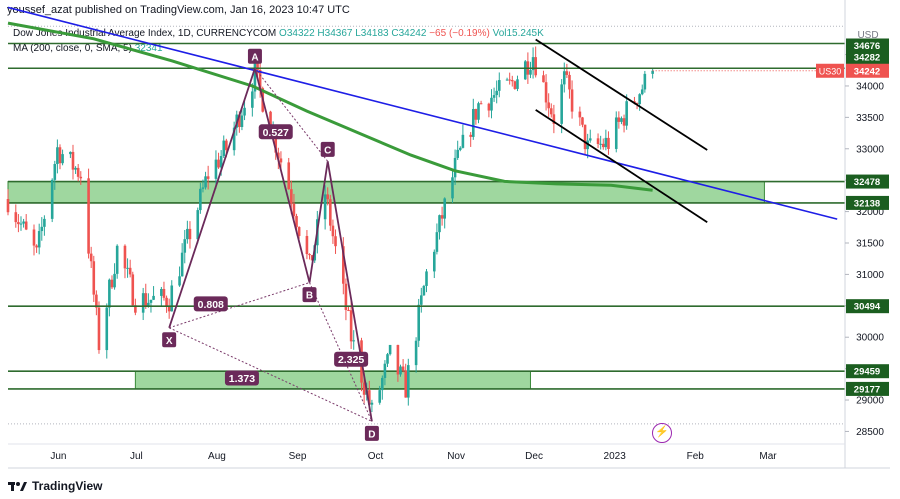 Image resolution: width=900 pixels, height=499 pixels. I want to click on y-tick-label: 33500, so click(870, 118).